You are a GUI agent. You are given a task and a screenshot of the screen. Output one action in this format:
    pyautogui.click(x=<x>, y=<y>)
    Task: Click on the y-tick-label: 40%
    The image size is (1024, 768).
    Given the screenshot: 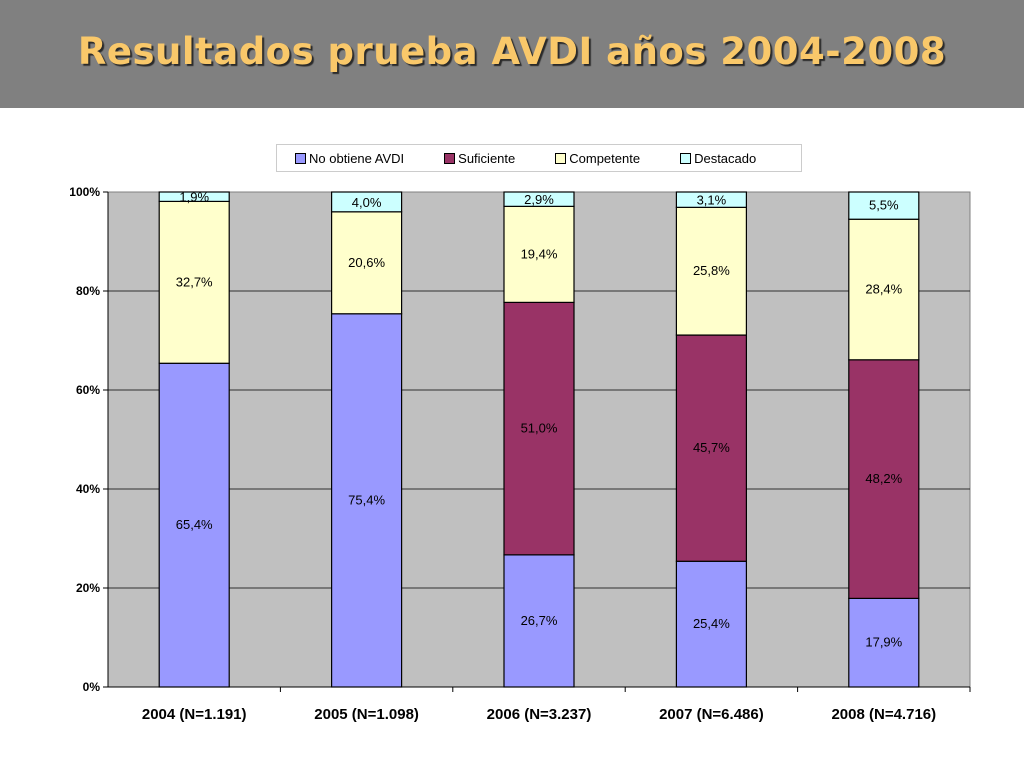 What is the action you would take?
    pyautogui.click(x=88, y=489)
    